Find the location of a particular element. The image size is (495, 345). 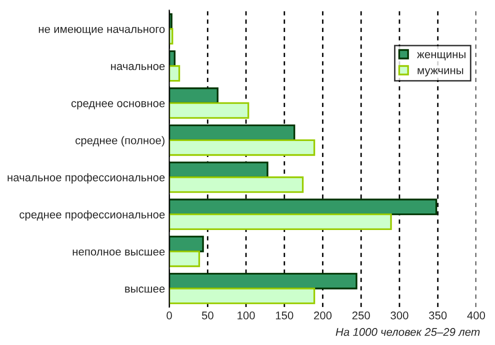

x-tick-label: 400 is located at coordinates (476, 316).